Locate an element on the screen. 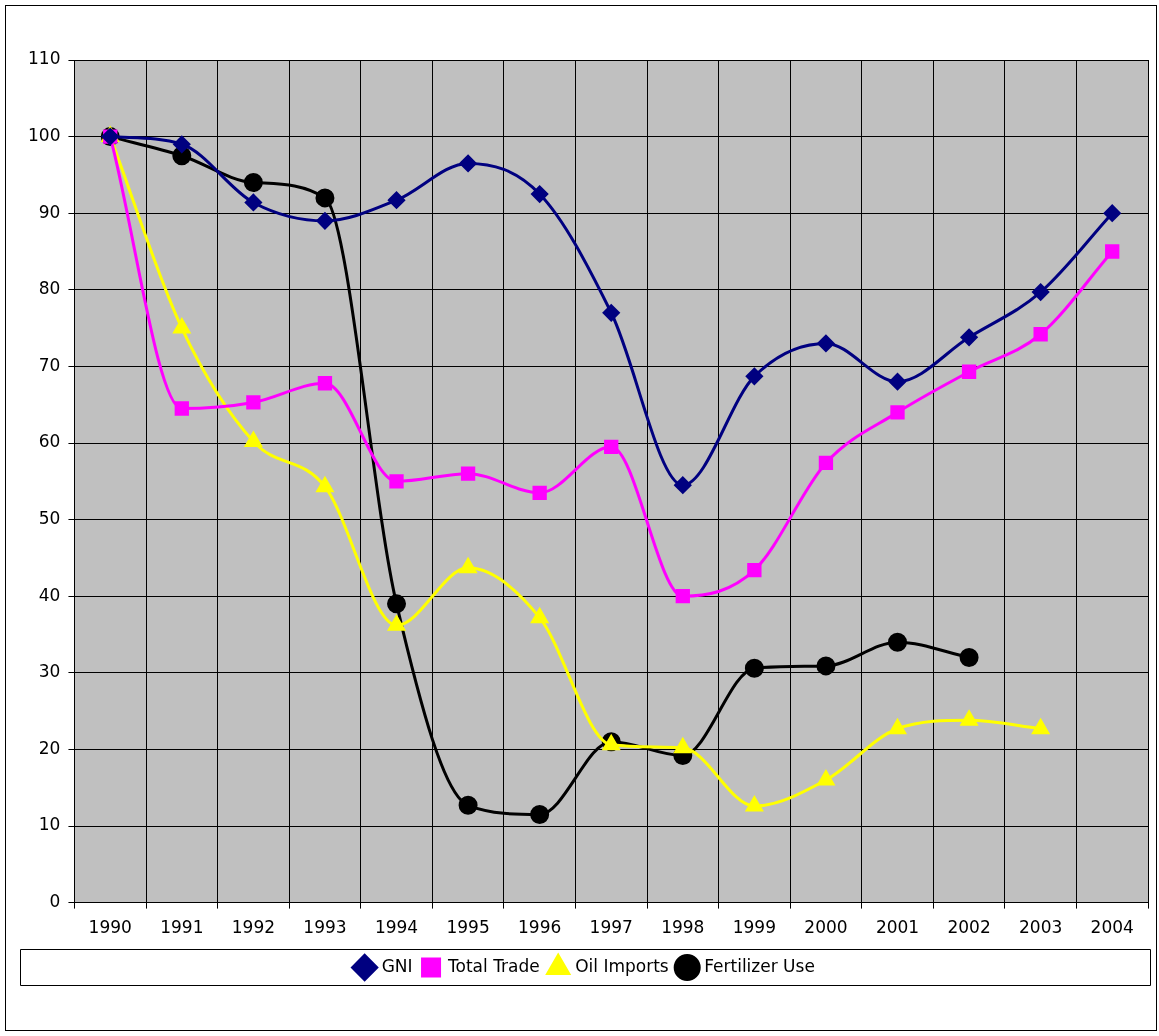 This screenshot has width=1159, height=1036. y-tick-label: 90 is located at coordinates (49, 211).